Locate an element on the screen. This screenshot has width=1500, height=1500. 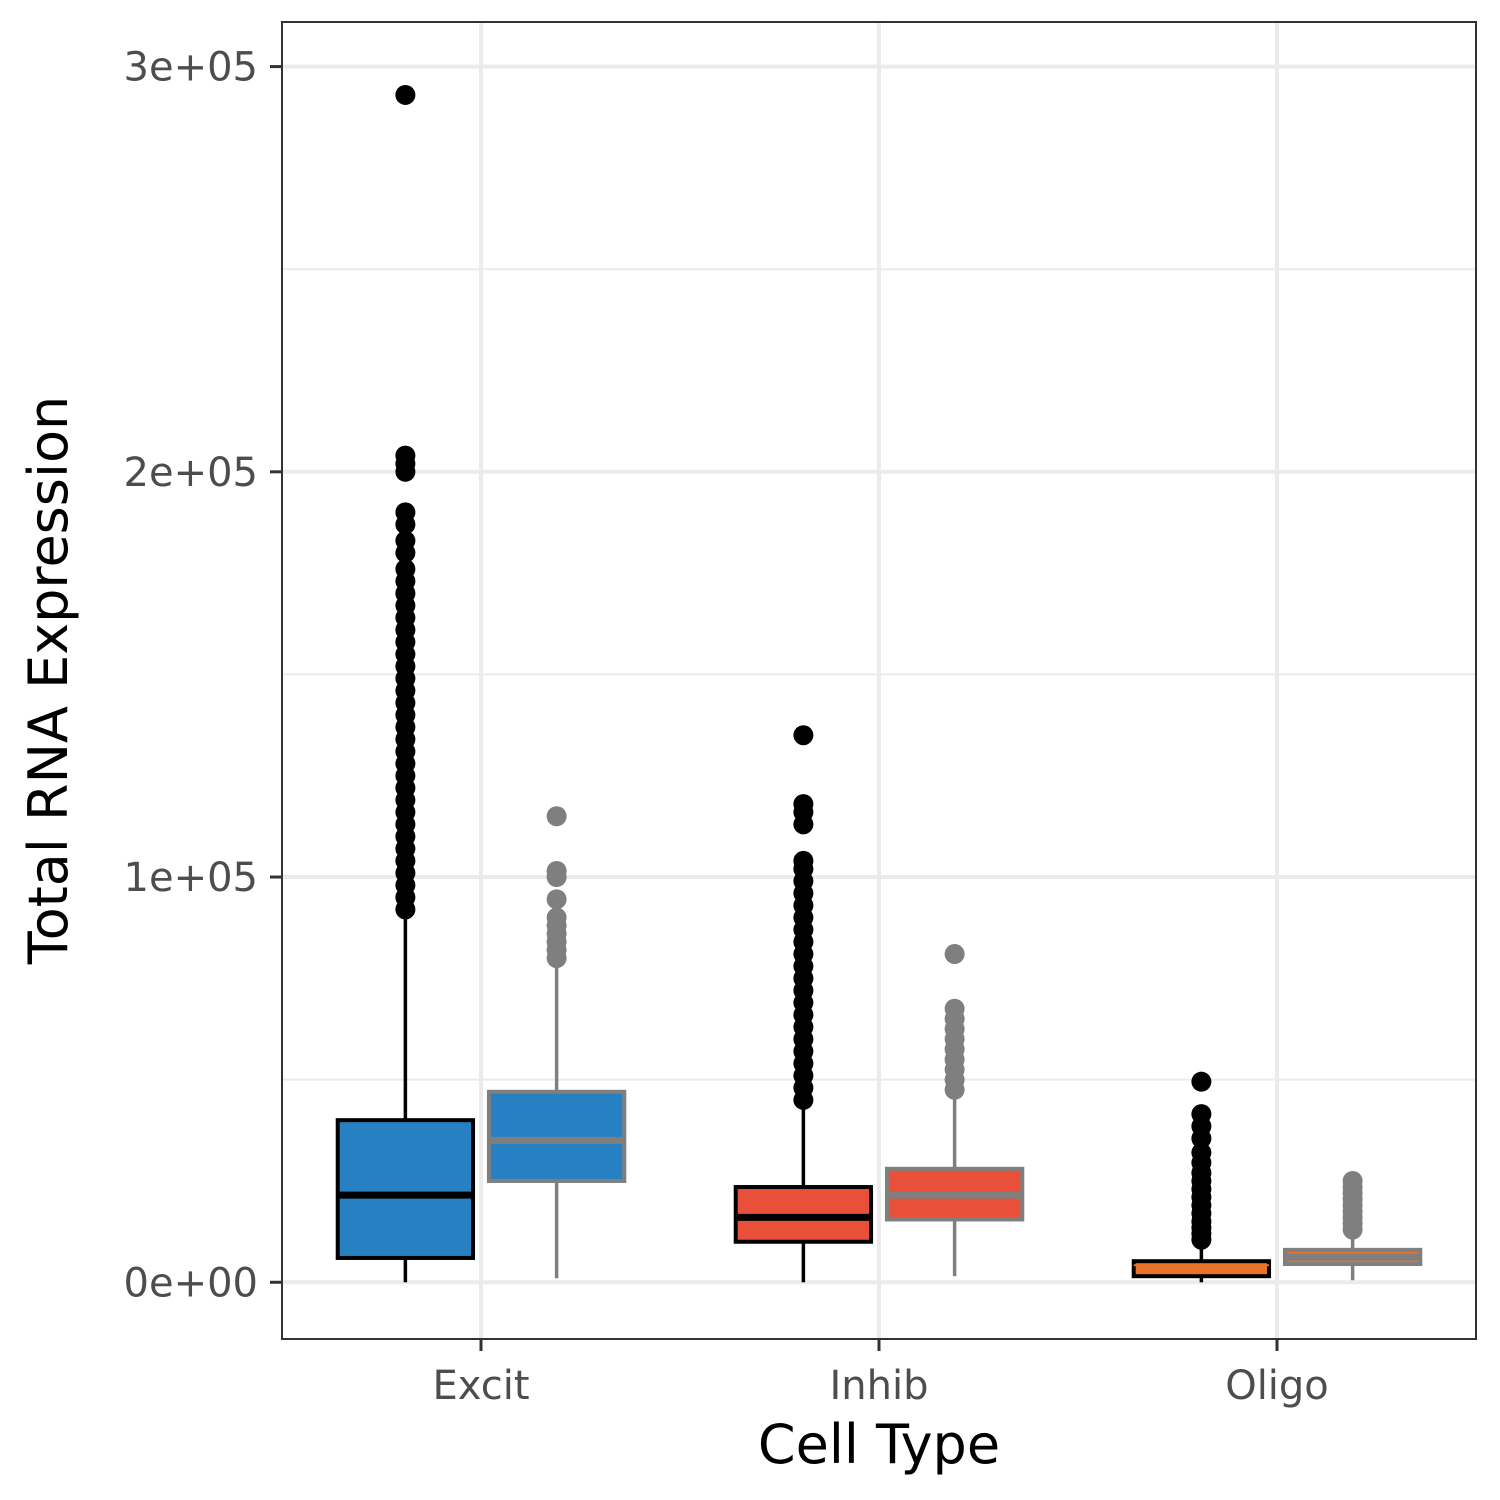
box-oligo-secondary is located at coordinates (1352, 1225).